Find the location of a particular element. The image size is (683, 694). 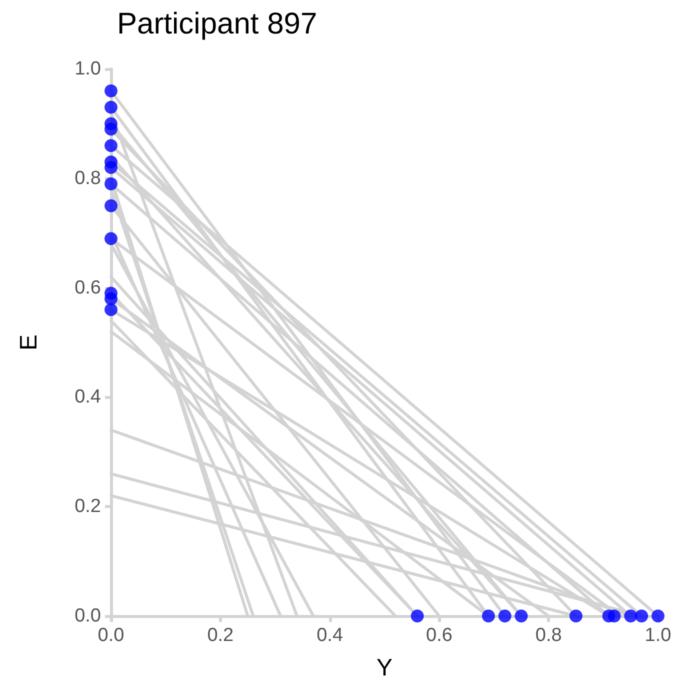

x-tick-label: 1.0 is located at coordinates (658, 635).